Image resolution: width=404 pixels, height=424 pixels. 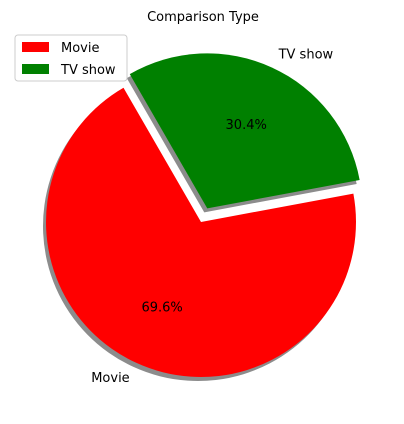 What do you see at coordinates (203, 17) in the screenshot?
I see `chart-title: Comparison Type` at bounding box center [203, 17].